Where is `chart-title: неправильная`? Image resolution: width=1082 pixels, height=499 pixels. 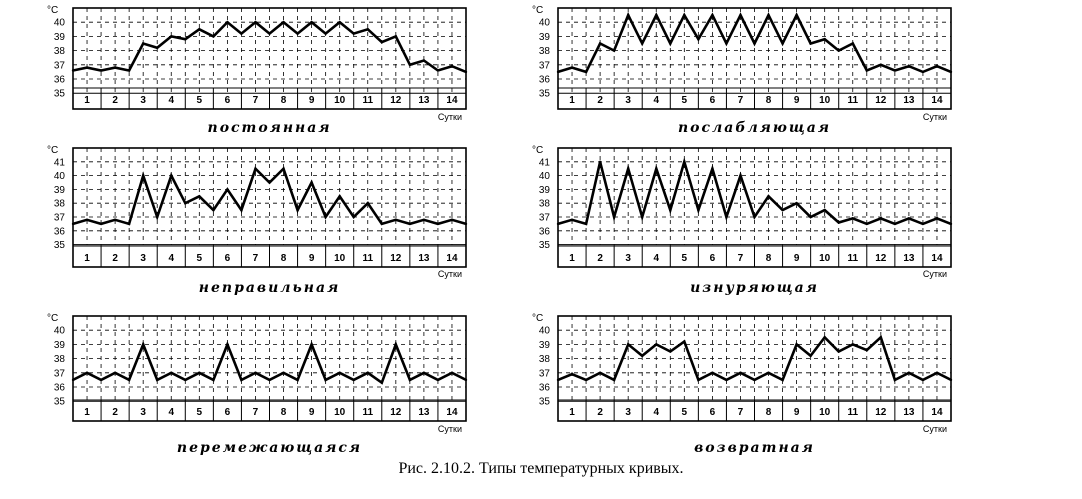 chart-title: неправильная is located at coordinates (269, 288).